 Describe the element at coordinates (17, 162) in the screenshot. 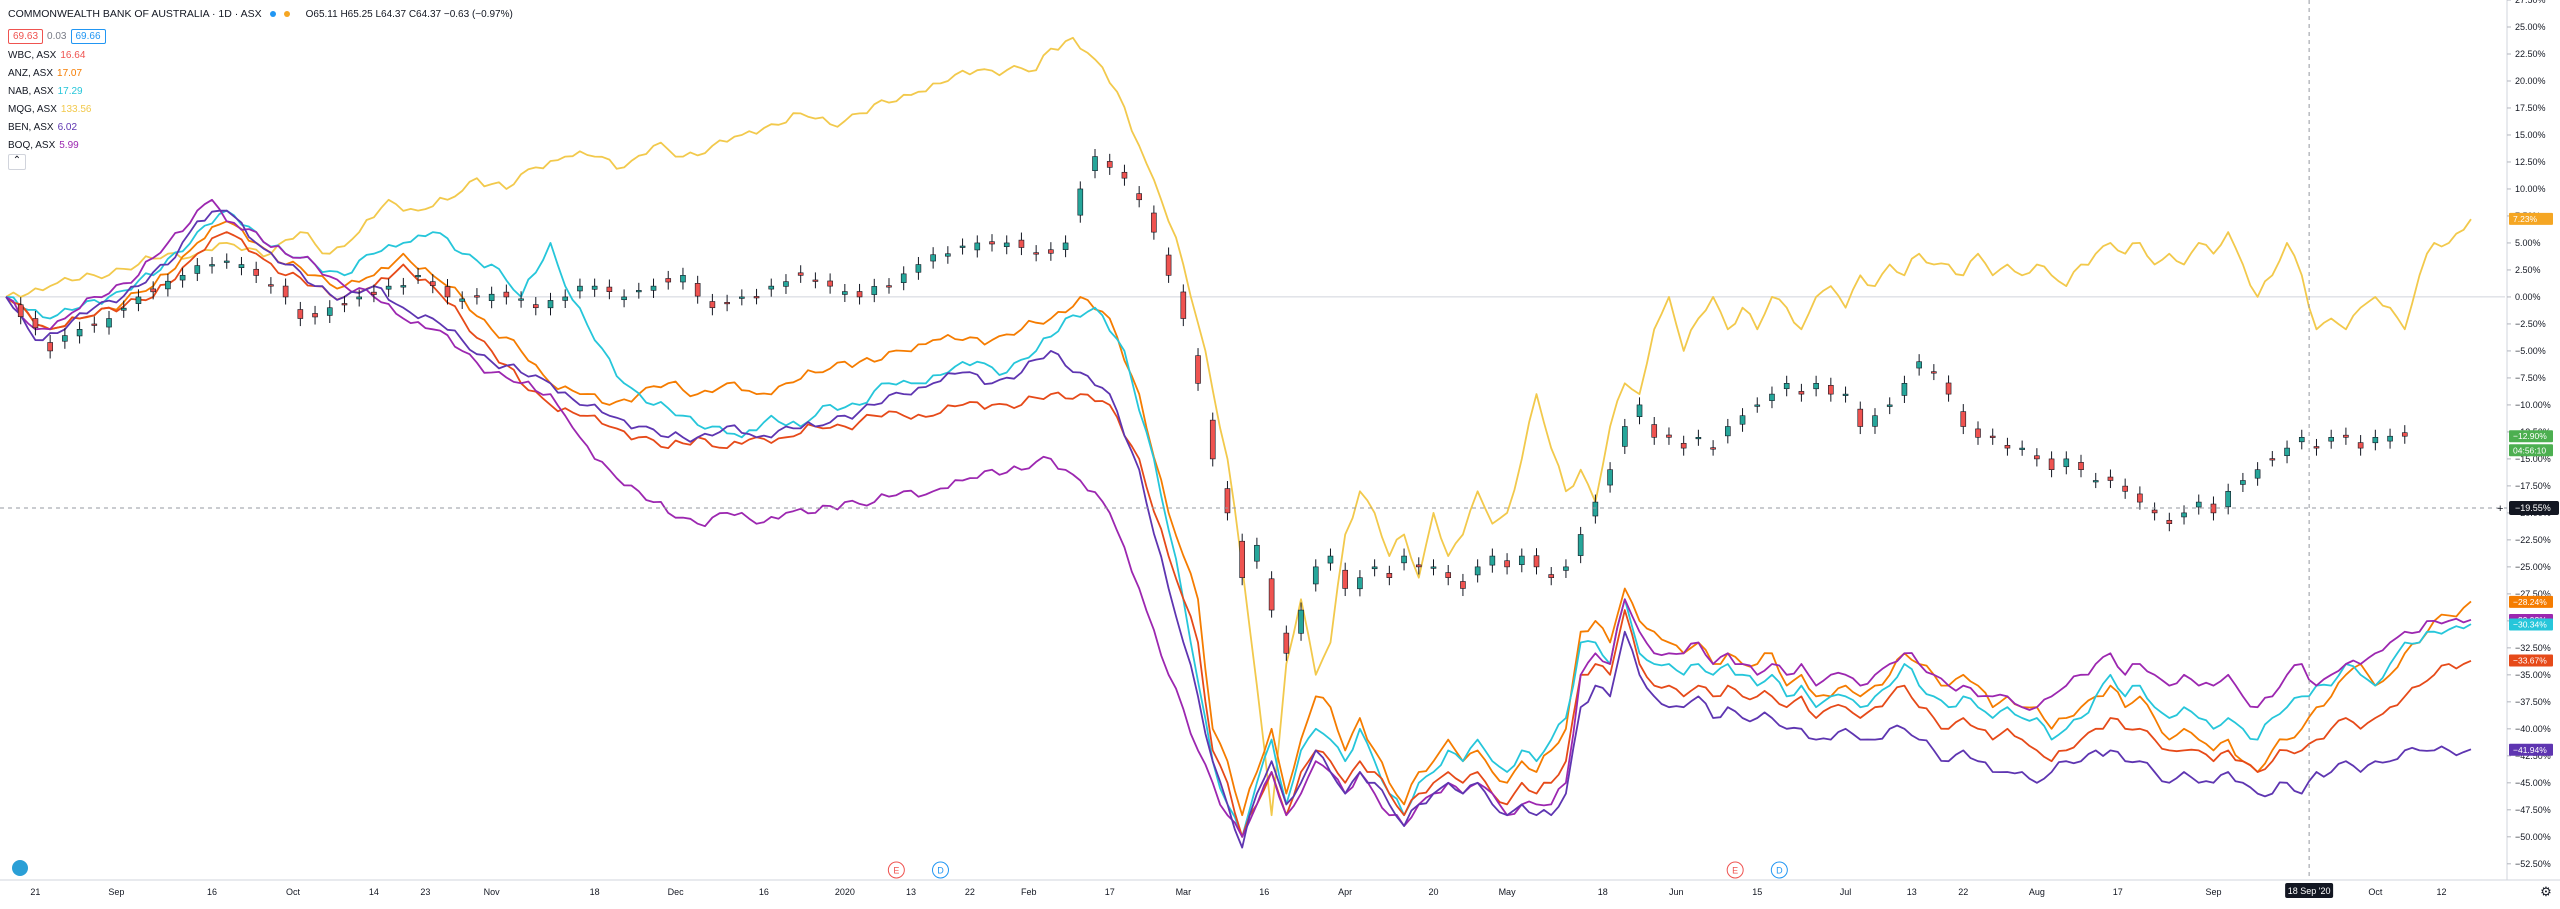

I see `chevron-up-icon: ⌃` at that location.